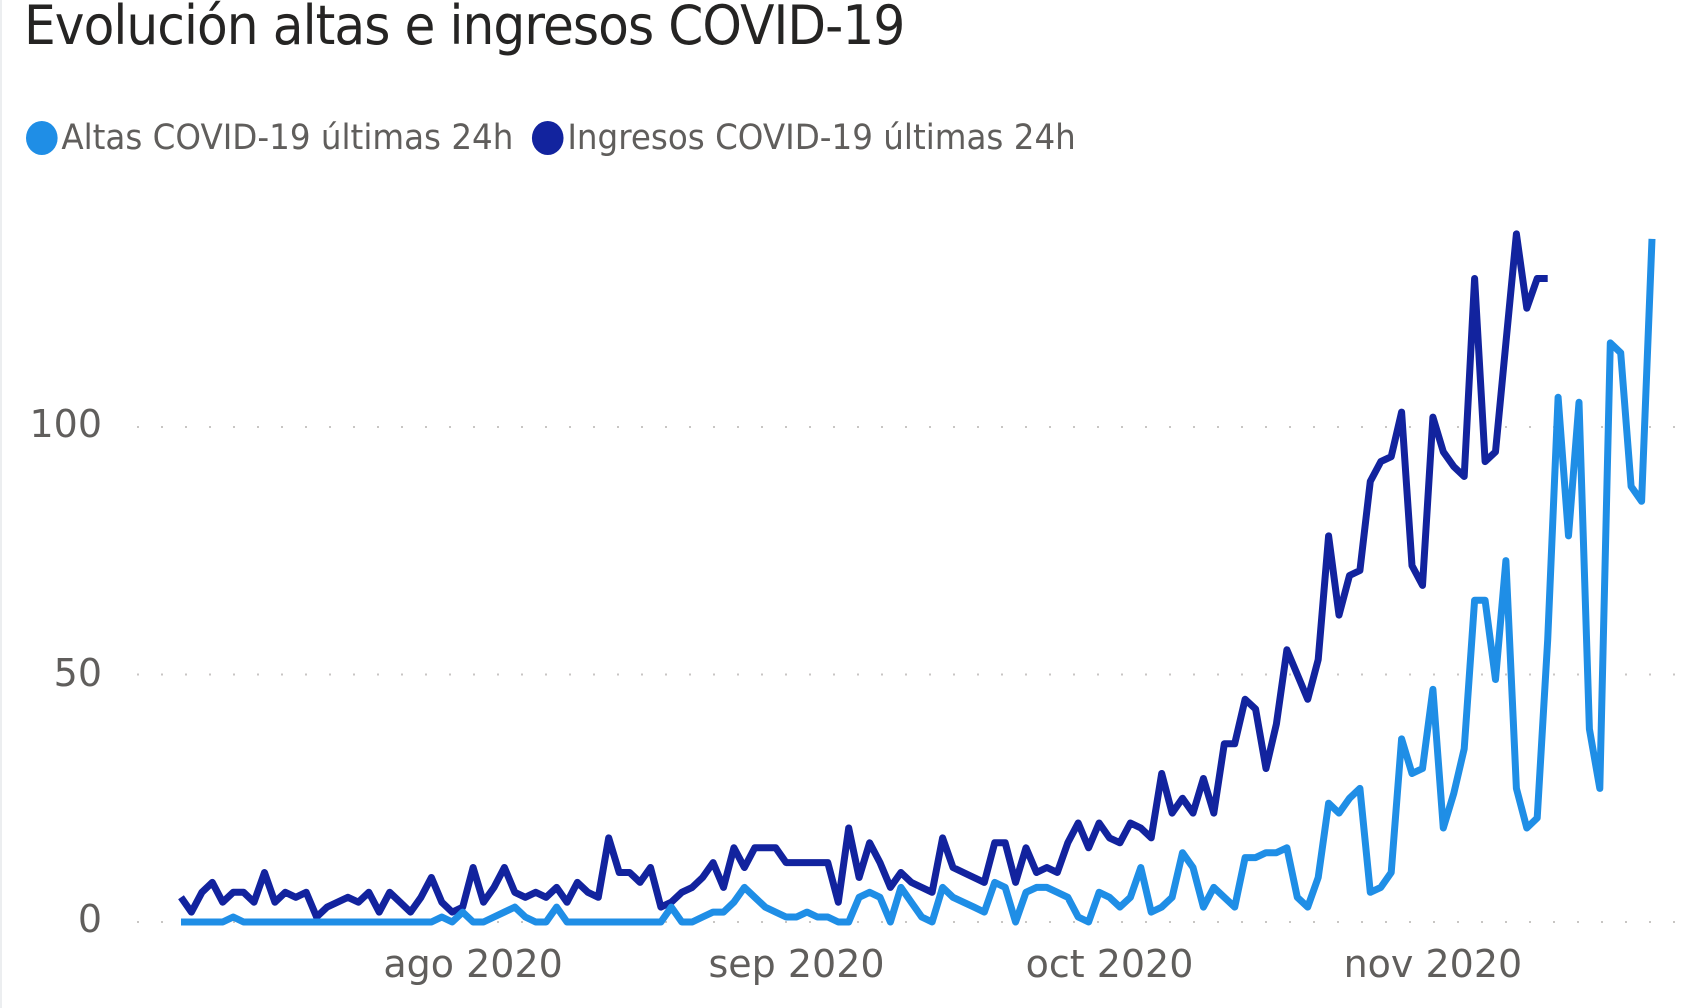 The height and width of the screenshot is (1008, 1706). I want to click on x-tick-sep-2020: sep 2020, so click(796, 964).